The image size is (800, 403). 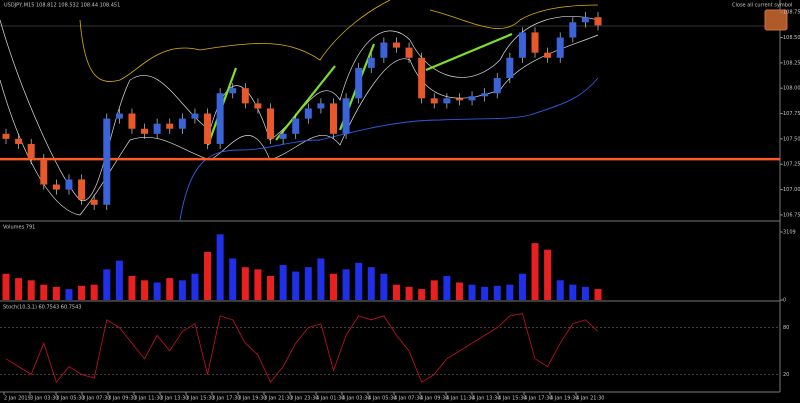 What do you see at coordinates (304, 399) in the screenshot?
I see `time-tick-label: 3 Jan 23:30` at bounding box center [304, 399].